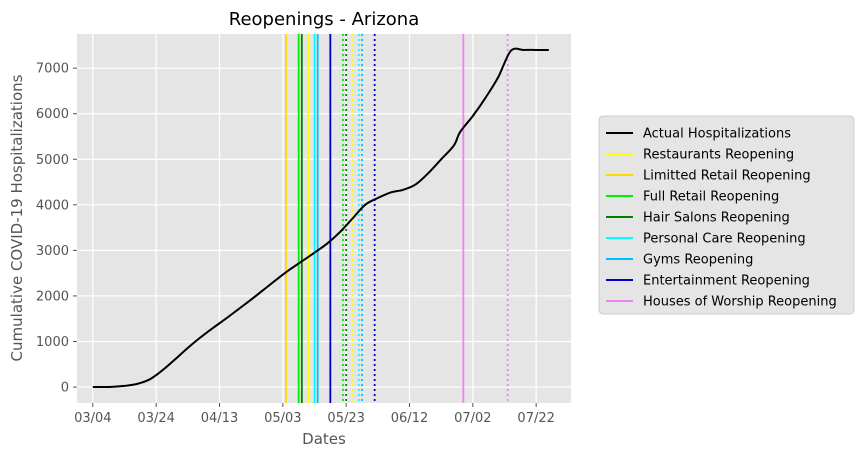  What do you see at coordinates (52, 296) in the screenshot?
I see `y-tick-label: 2000` at bounding box center [52, 296].